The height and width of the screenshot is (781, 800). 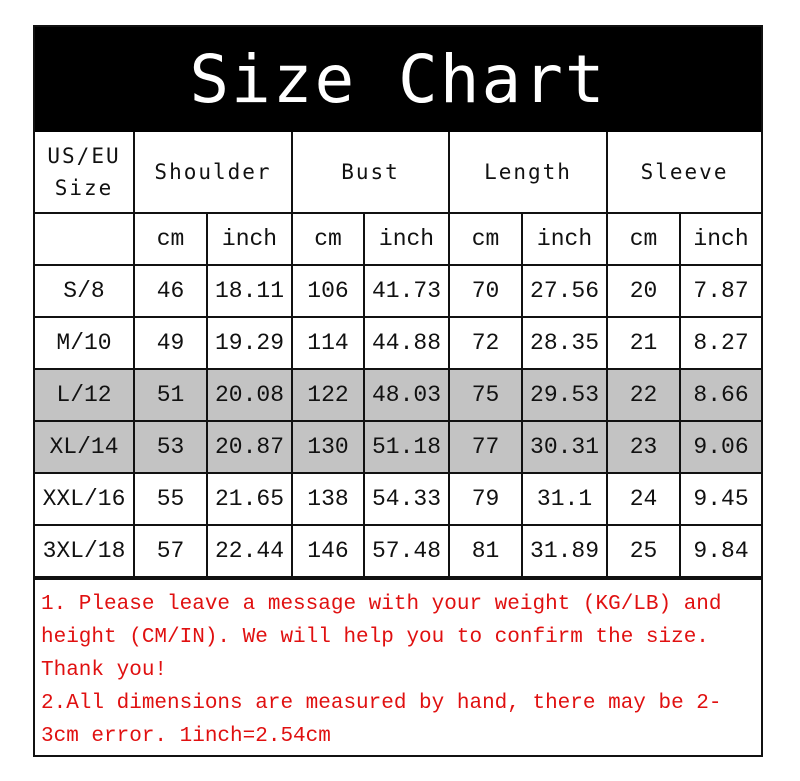 I want to click on value-cell: 9.84, so click(x=720, y=551).